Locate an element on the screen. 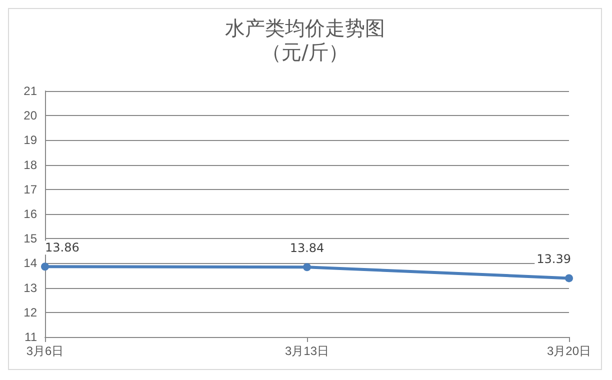 The width and height of the screenshot is (612, 380). chart-subtitle: （元/斤） is located at coordinates (305, 52).